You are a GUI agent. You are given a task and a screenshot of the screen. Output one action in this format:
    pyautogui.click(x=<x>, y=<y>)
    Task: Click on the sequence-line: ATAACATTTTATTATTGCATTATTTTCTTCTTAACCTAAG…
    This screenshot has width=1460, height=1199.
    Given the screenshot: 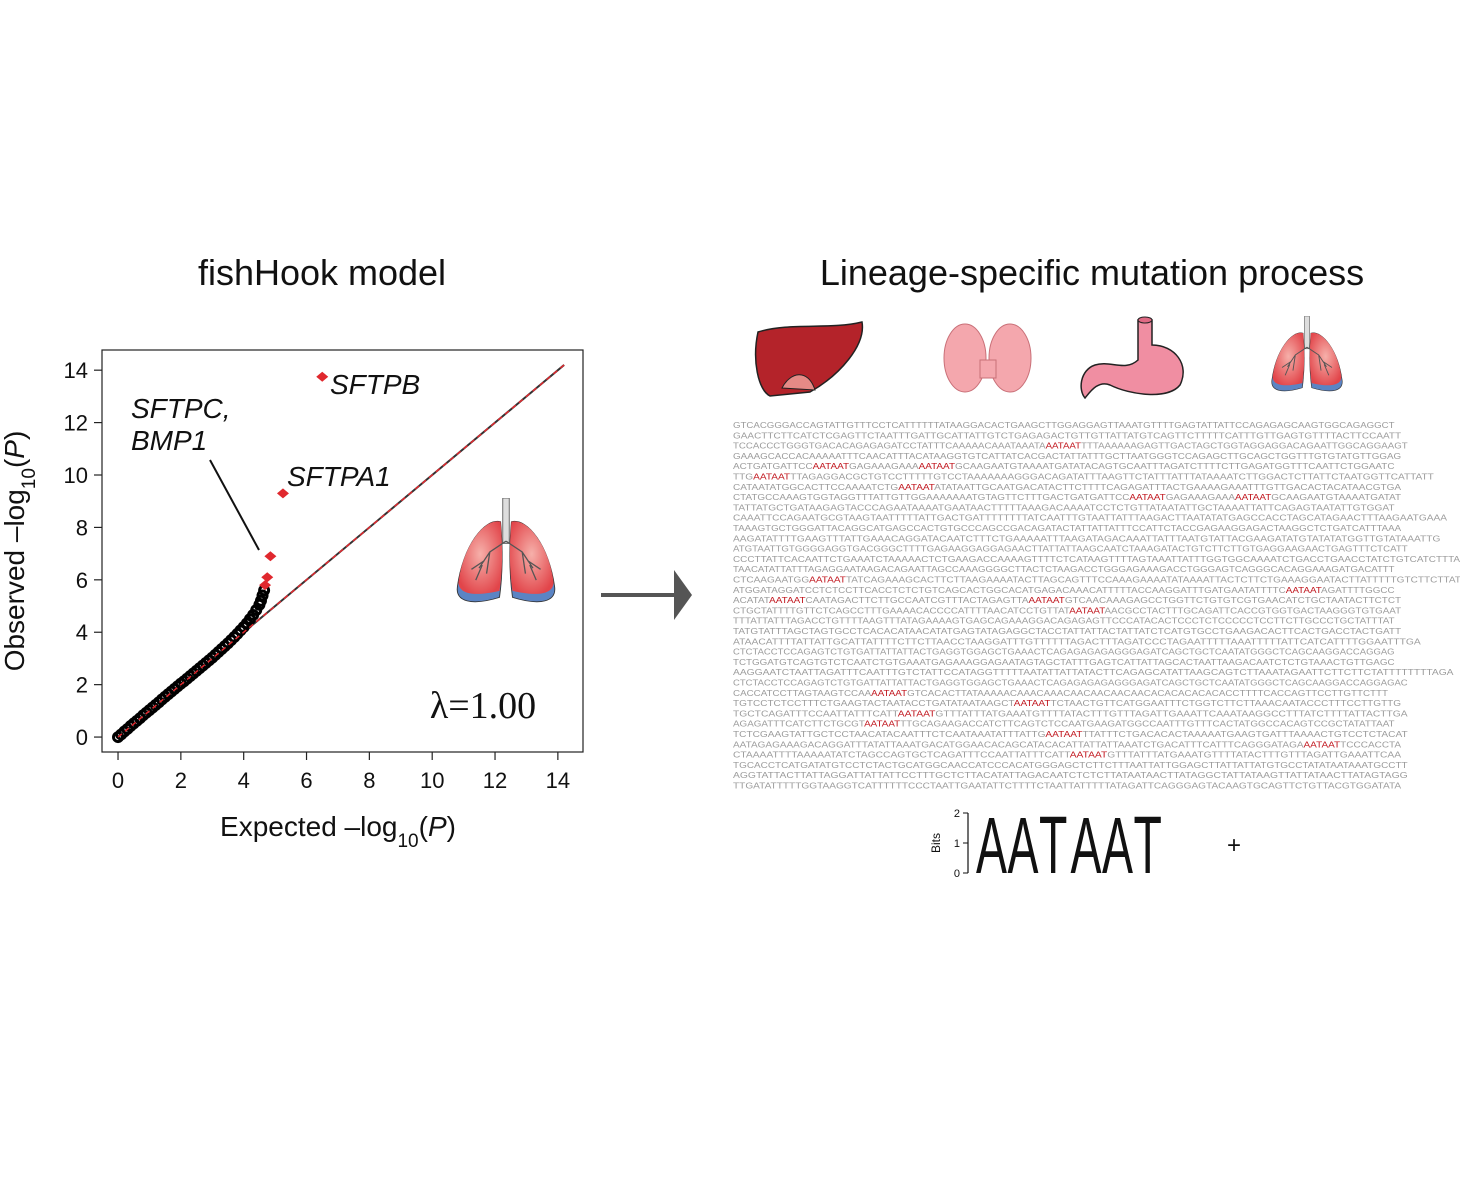 What is the action you would take?
    pyautogui.click(x=1077, y=641)
    